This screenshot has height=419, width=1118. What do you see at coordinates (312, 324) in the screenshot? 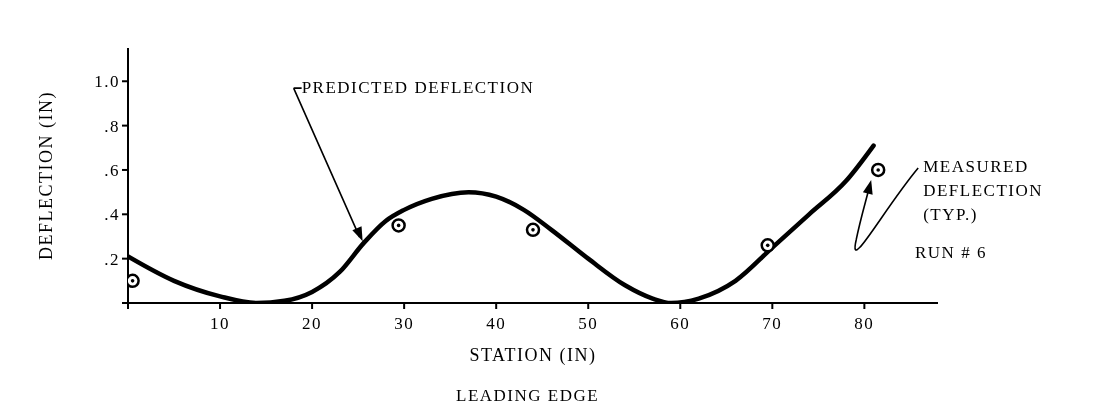
I see `x-tick-label: 20` at bounding box center [312, 324].